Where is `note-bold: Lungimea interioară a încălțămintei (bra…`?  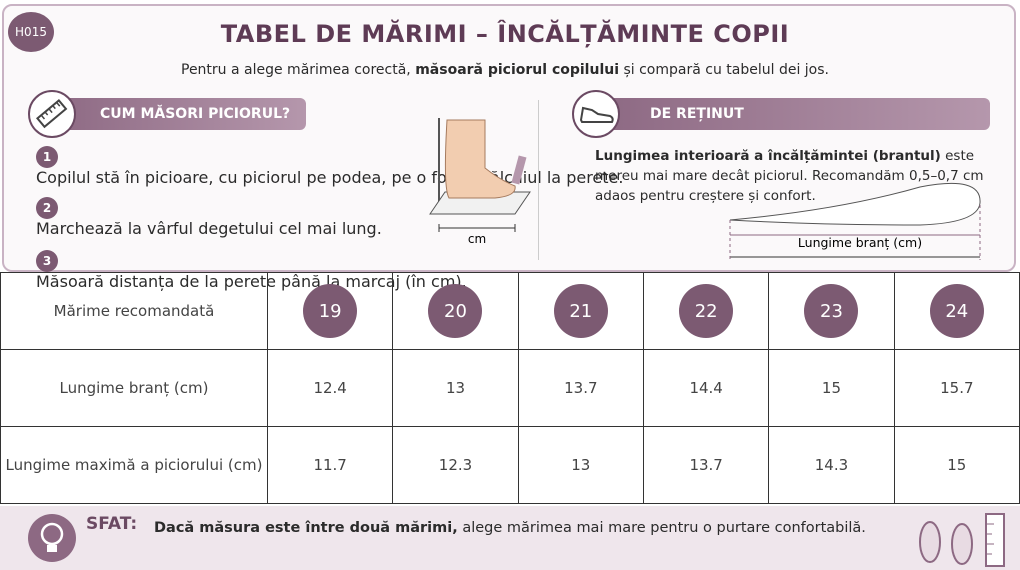
note-bold: Lungimea interioară a încălțămintei (bra… is located at coordinates (768, 156).